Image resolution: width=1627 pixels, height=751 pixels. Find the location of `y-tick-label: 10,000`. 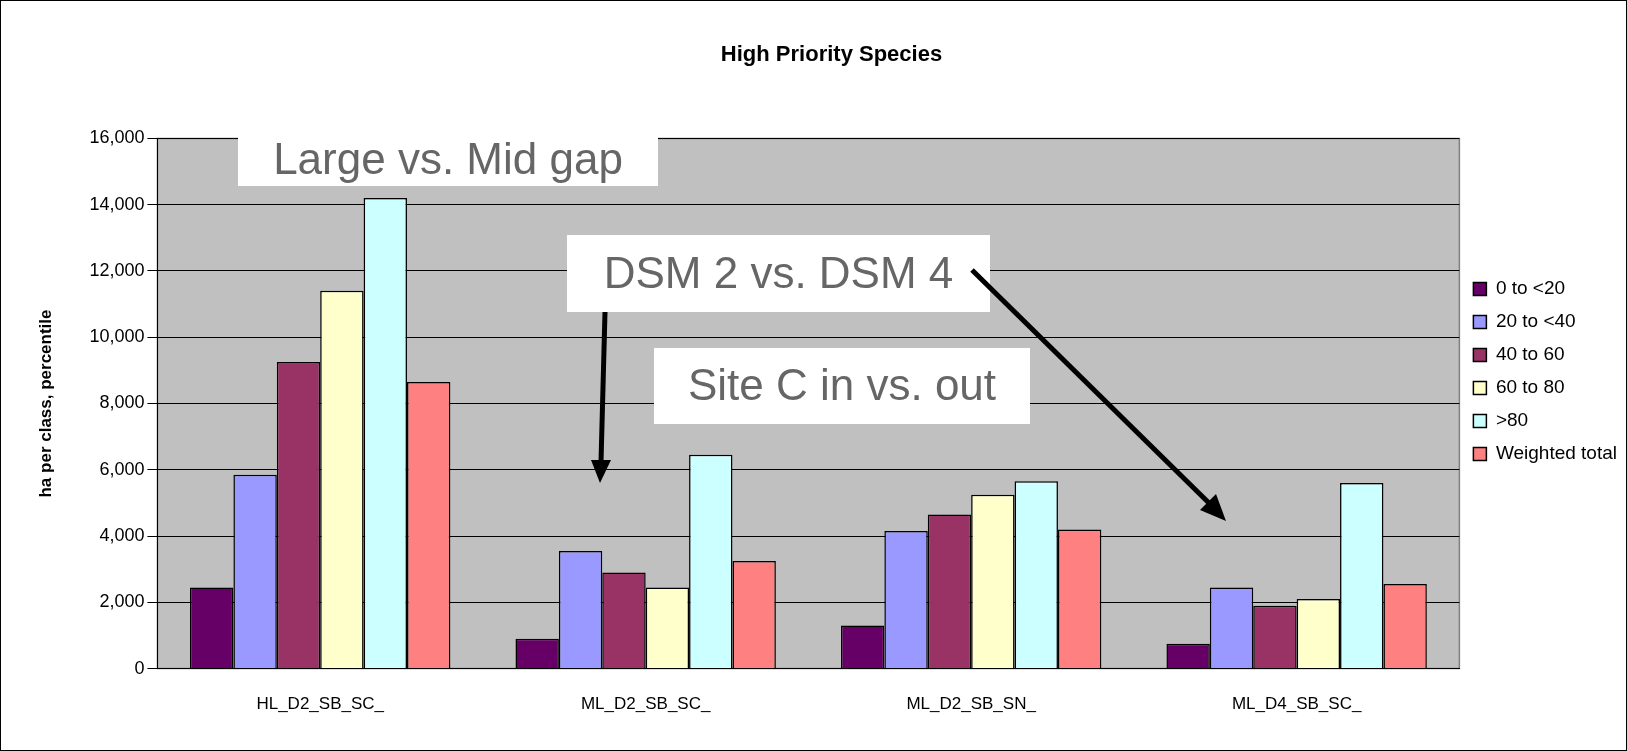

y-tick-label: 10,000 is located at coordinates (117, 336).